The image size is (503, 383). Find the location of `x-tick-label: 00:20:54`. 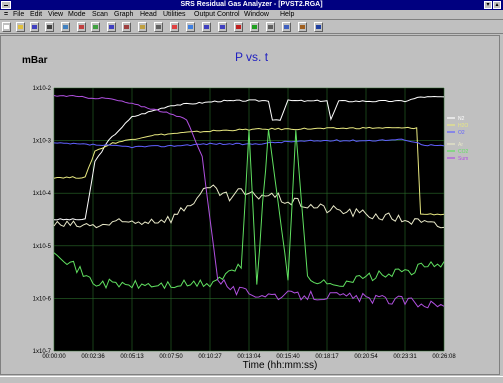

x-tick-label: 00:20:54 is located at coordinates (366, 357).